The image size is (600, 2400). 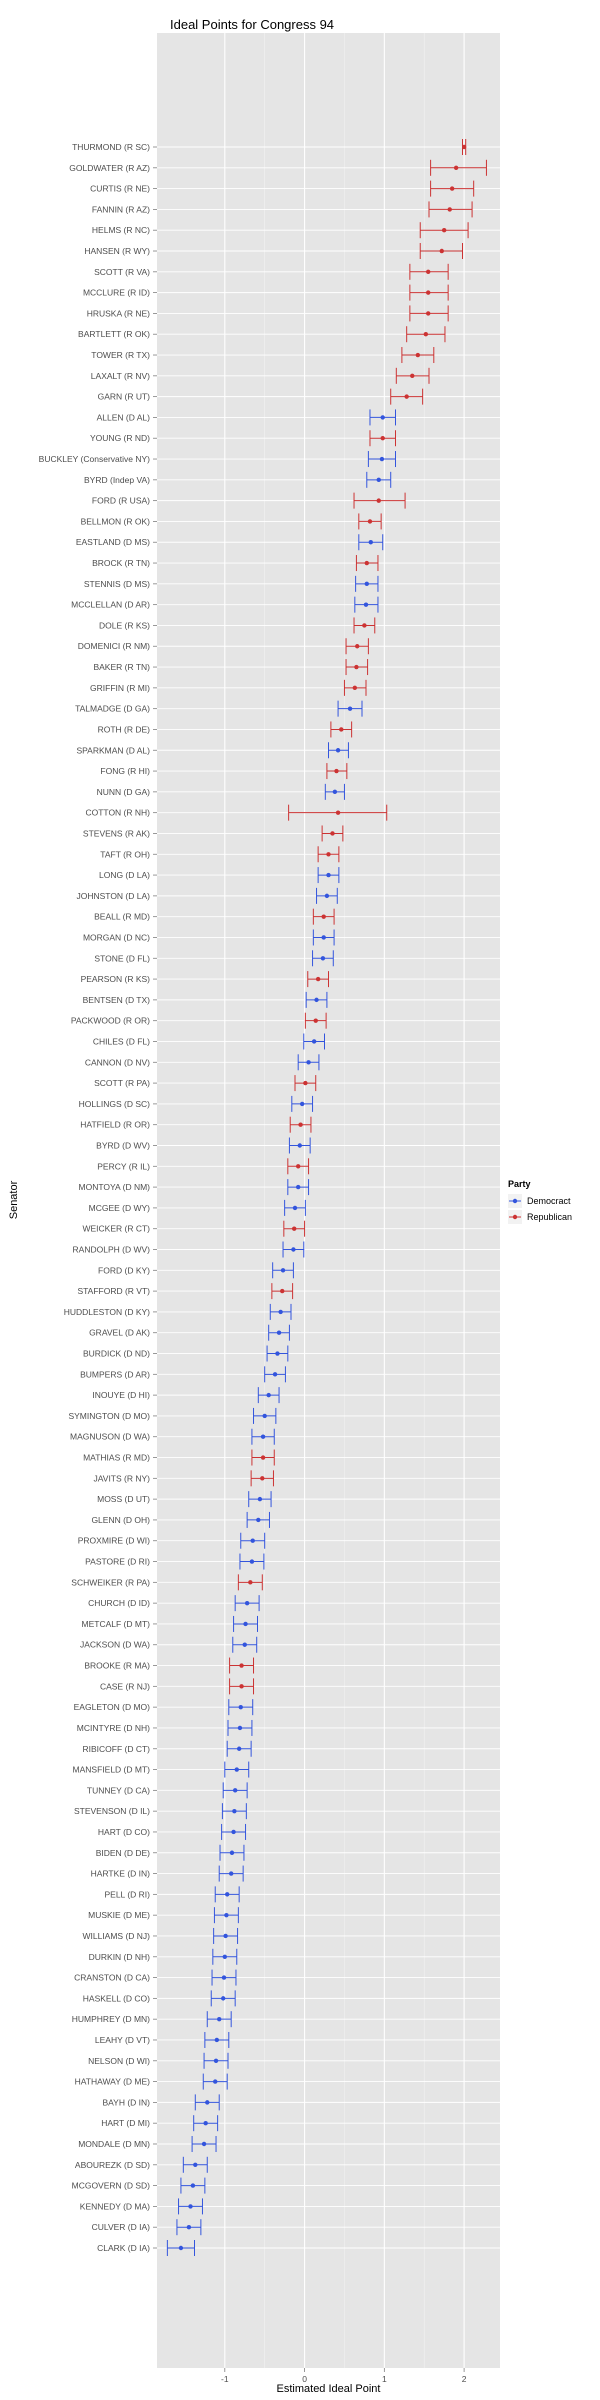 I want to click on legend: Party Democract Republican, so click(x=540, y=1201).